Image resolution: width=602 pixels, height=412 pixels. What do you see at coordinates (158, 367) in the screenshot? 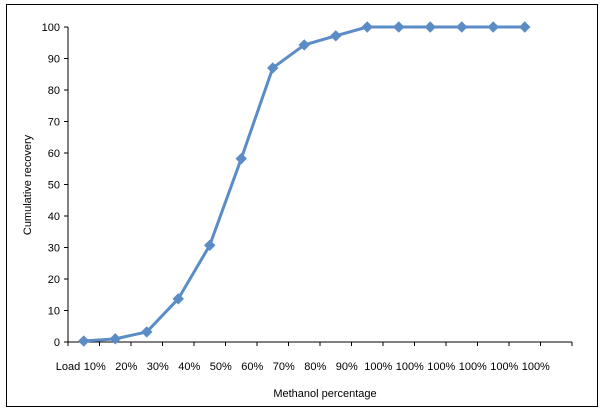
I see `x-tick-label: 30%` at bounding box center [158, 367].